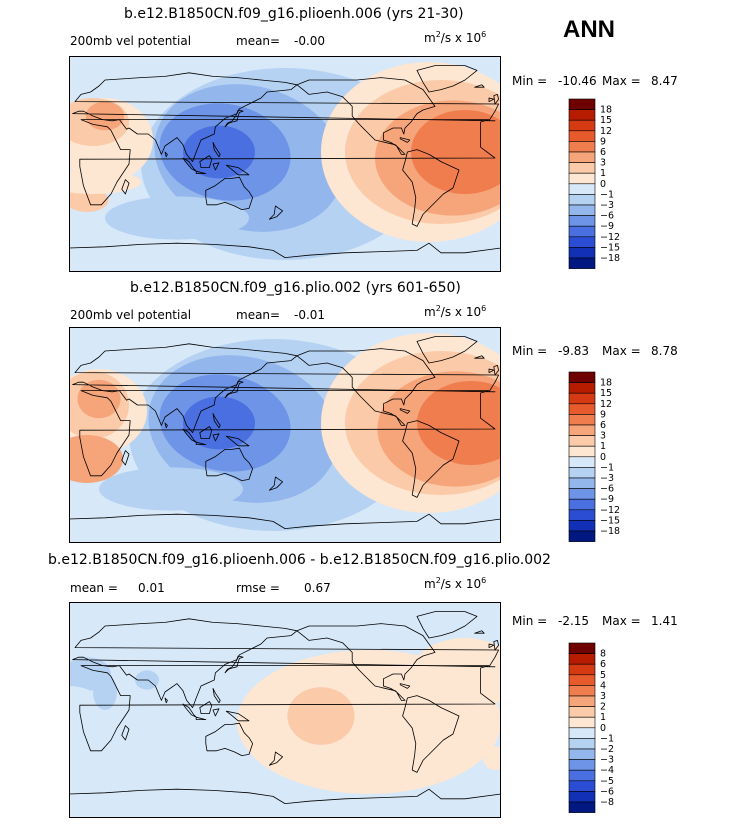 The image size is (733, 826). Describe the element at coordinates (131, 315) in the screenshot. I see `panel2-variable: 200mb vel potential` at that location.